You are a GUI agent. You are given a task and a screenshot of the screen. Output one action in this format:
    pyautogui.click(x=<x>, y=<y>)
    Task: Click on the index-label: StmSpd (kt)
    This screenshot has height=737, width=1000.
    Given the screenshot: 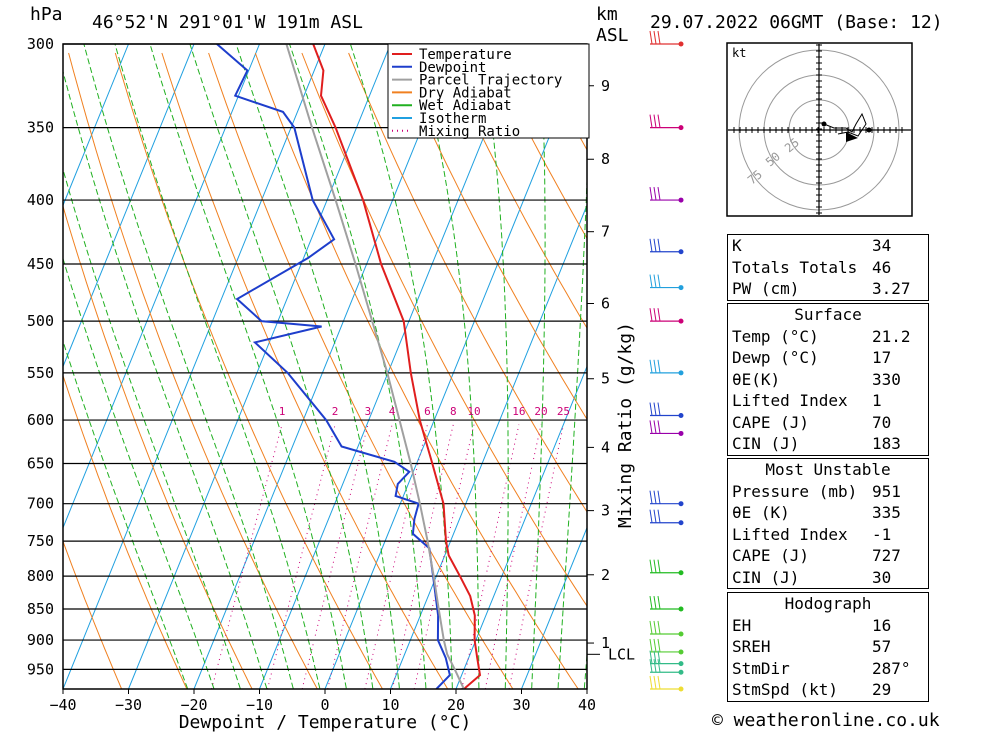 What is the action you would take?
    pyautogui.click(x=785, y=690)
    